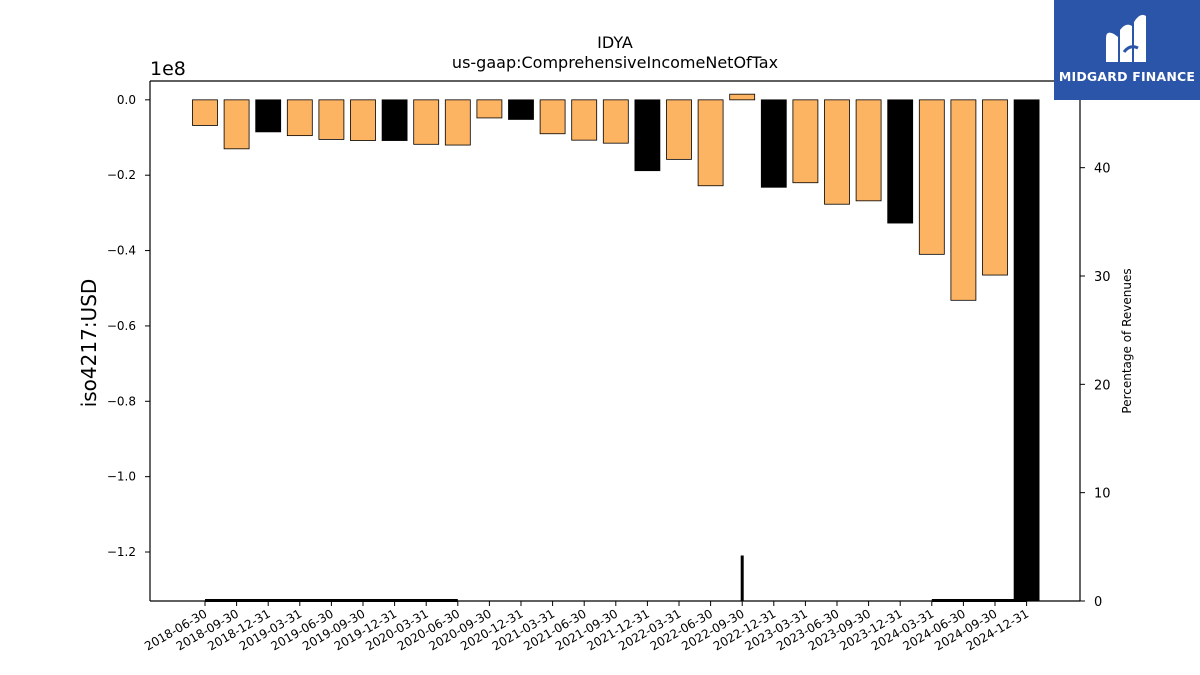  Describe the element at coordinates (121, 401) in the screenshot. I see `y-tick-label: −0.8` at that location.